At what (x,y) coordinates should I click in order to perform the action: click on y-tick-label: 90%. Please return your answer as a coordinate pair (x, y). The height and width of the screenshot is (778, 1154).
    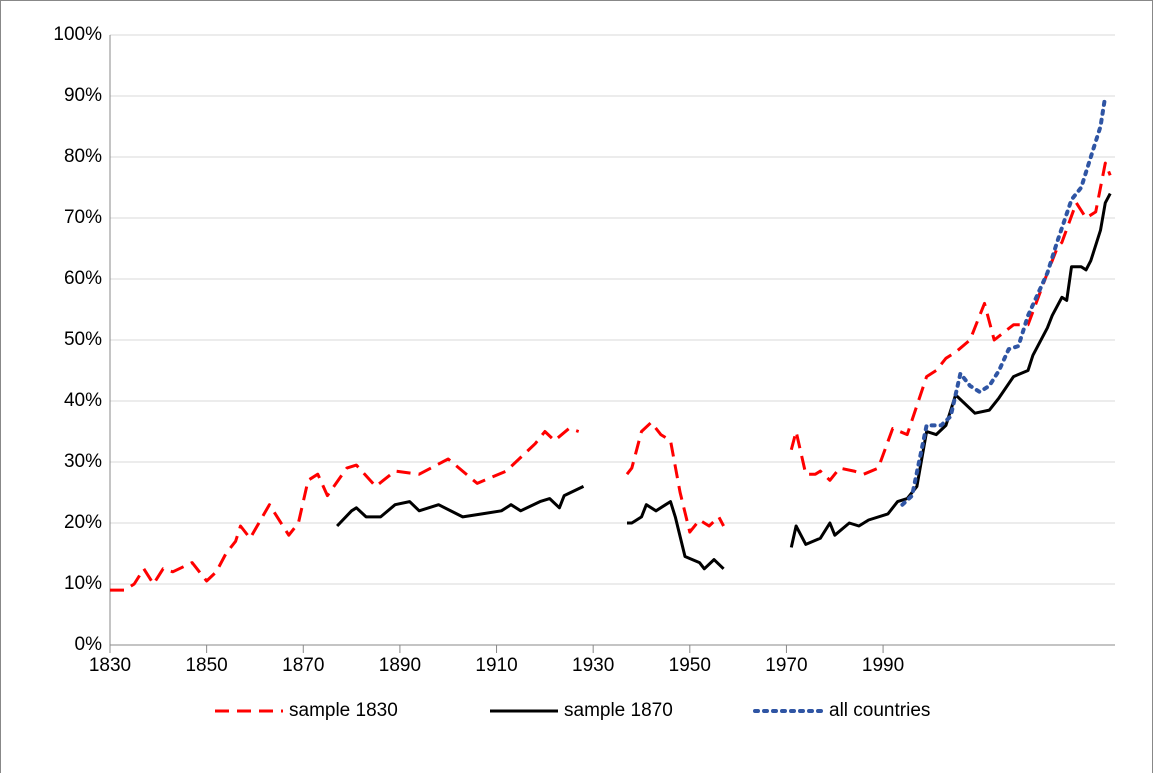
    Looking at the image, I should click on (83, 95).